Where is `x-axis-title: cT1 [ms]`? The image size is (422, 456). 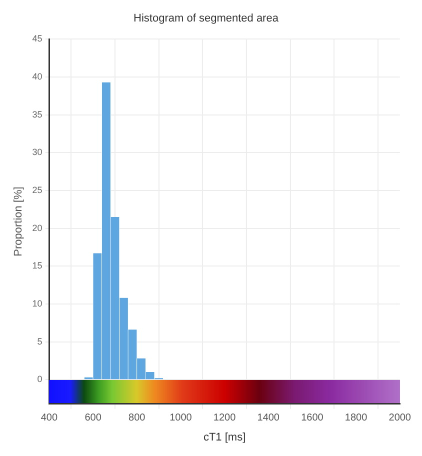
x-axis-title: cT1 [ms] is located at coordinates (224, 437).